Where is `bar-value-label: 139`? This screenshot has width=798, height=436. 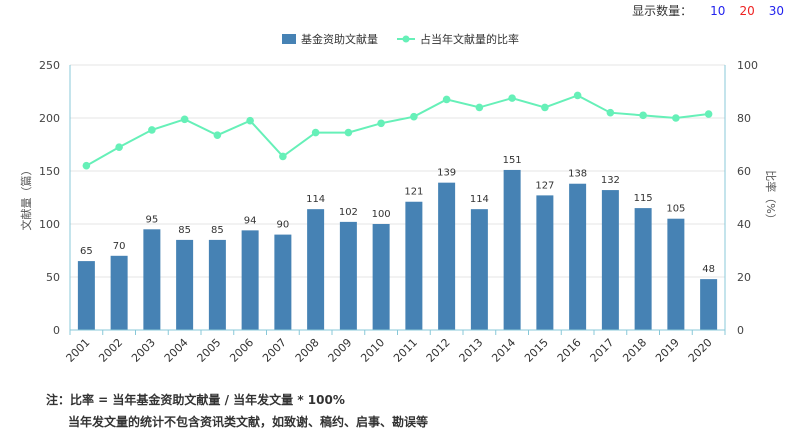
bar-value-label: 139 is located at coordinates (446, 173).